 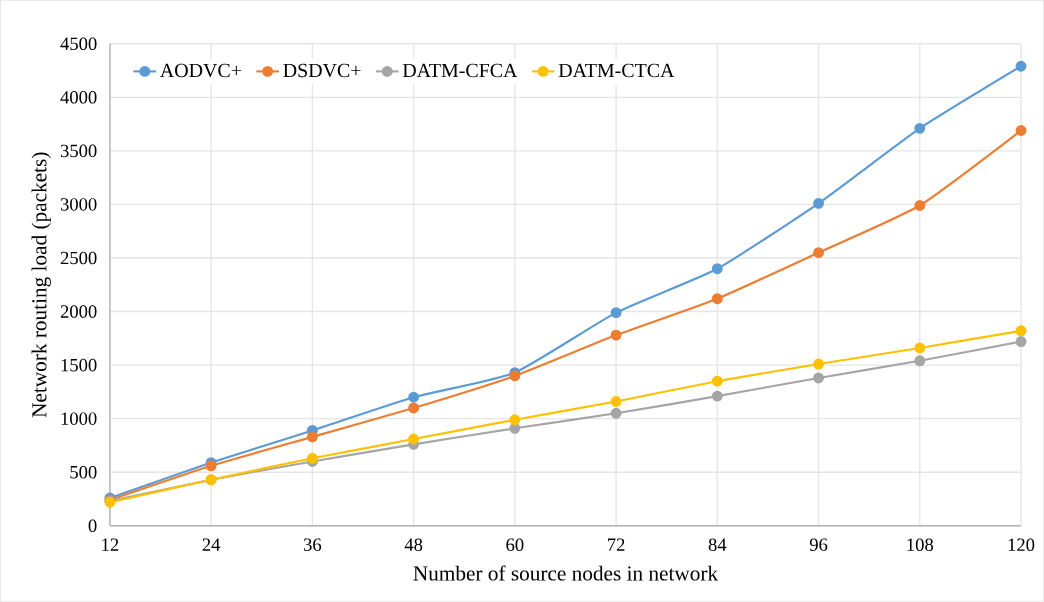 What do you see at coordinates (200, 70) in the screenshot?
I see `legend-label: AODVC+` at bounding box center [200, 70].